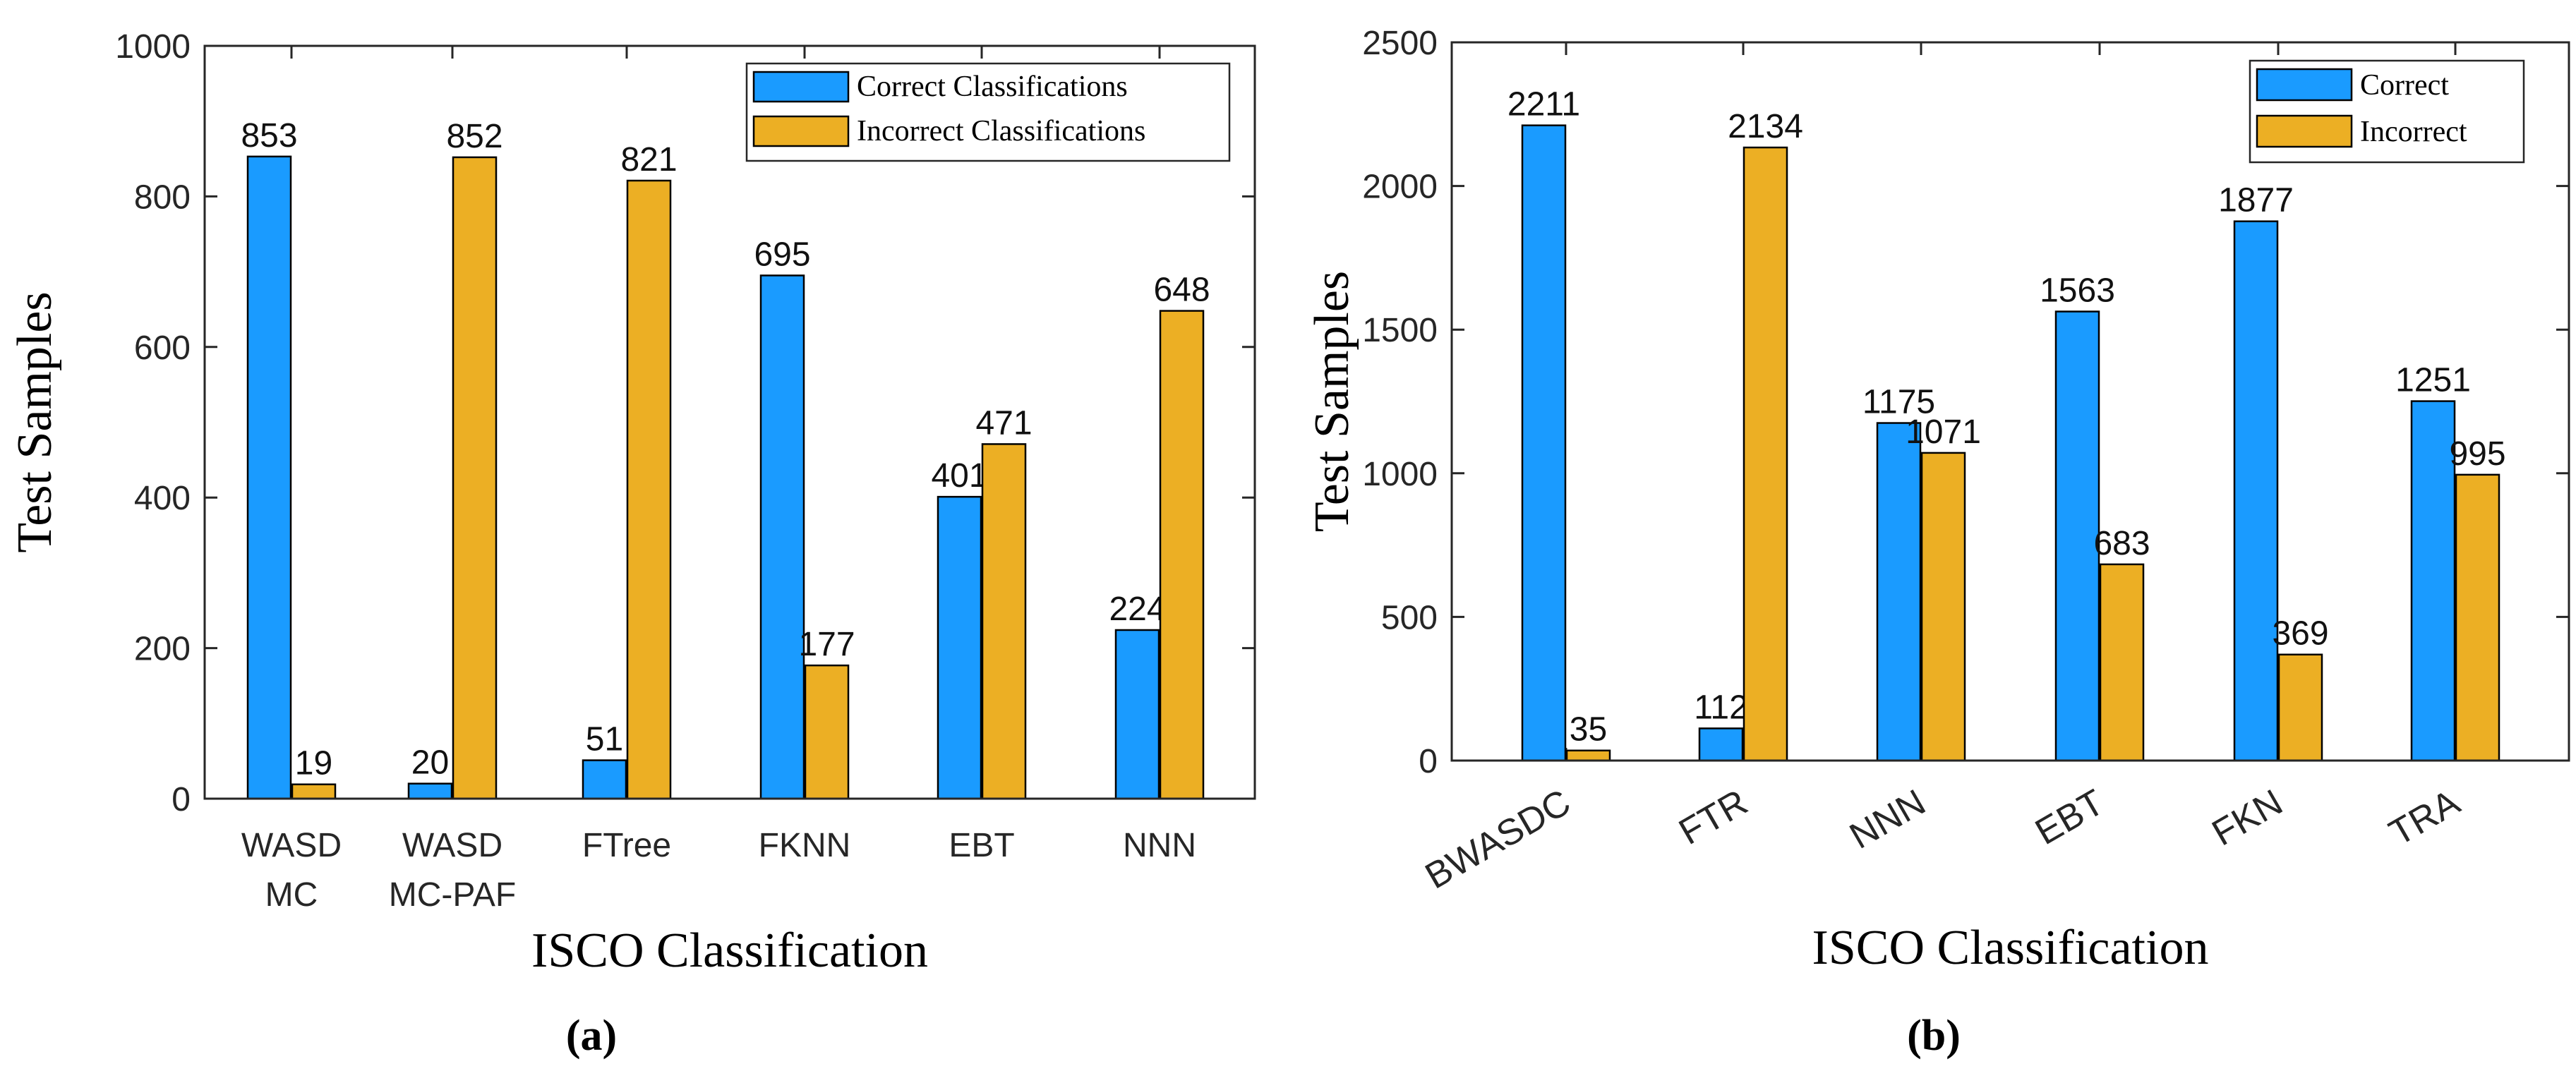 This screenshot has height=1071, width=2576. Describe the element at coordinates (1400, 188) in the screenshot. I see `y-tick-label: 2000` at that location.